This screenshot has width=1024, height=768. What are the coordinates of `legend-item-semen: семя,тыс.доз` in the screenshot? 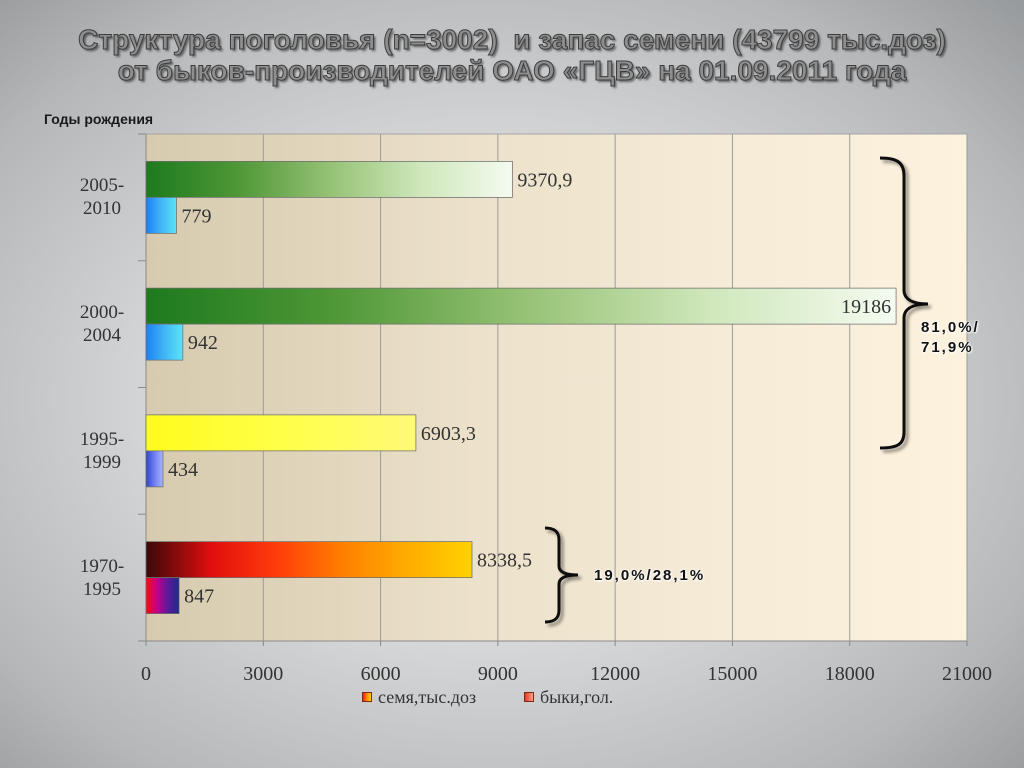 It's located at (419, 697).